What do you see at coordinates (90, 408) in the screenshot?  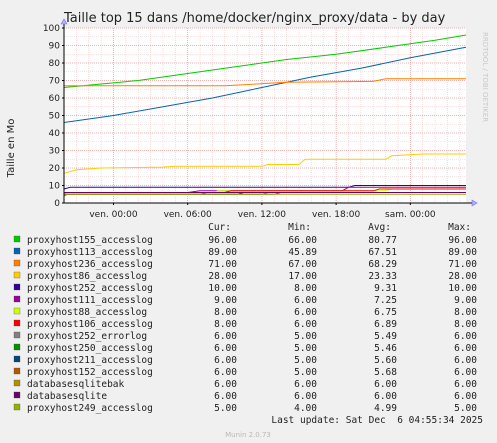 I see `legend-series-name: proxyhost249_accesslog` at bounding box center [90, 408].